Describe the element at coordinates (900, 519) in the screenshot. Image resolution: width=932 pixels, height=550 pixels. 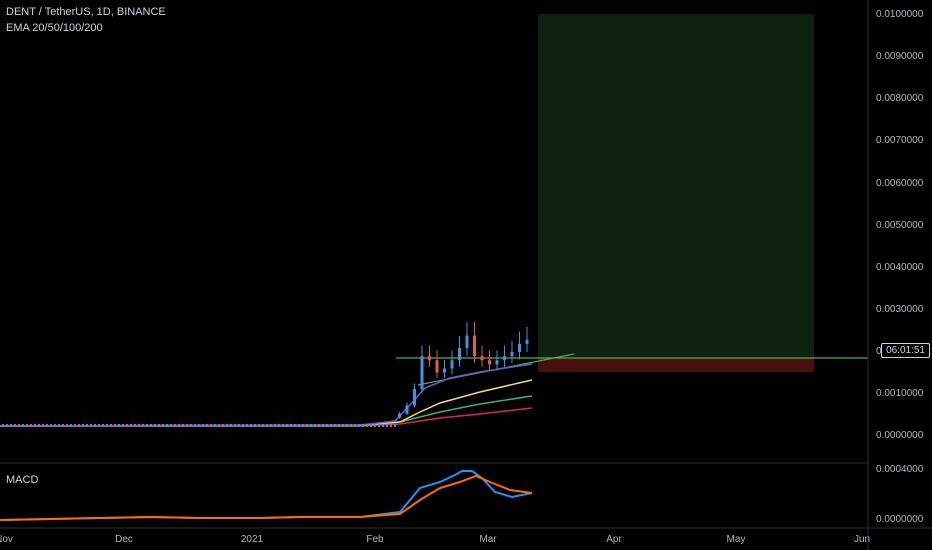
I see `macd-tick: 0.0000000` at that location.